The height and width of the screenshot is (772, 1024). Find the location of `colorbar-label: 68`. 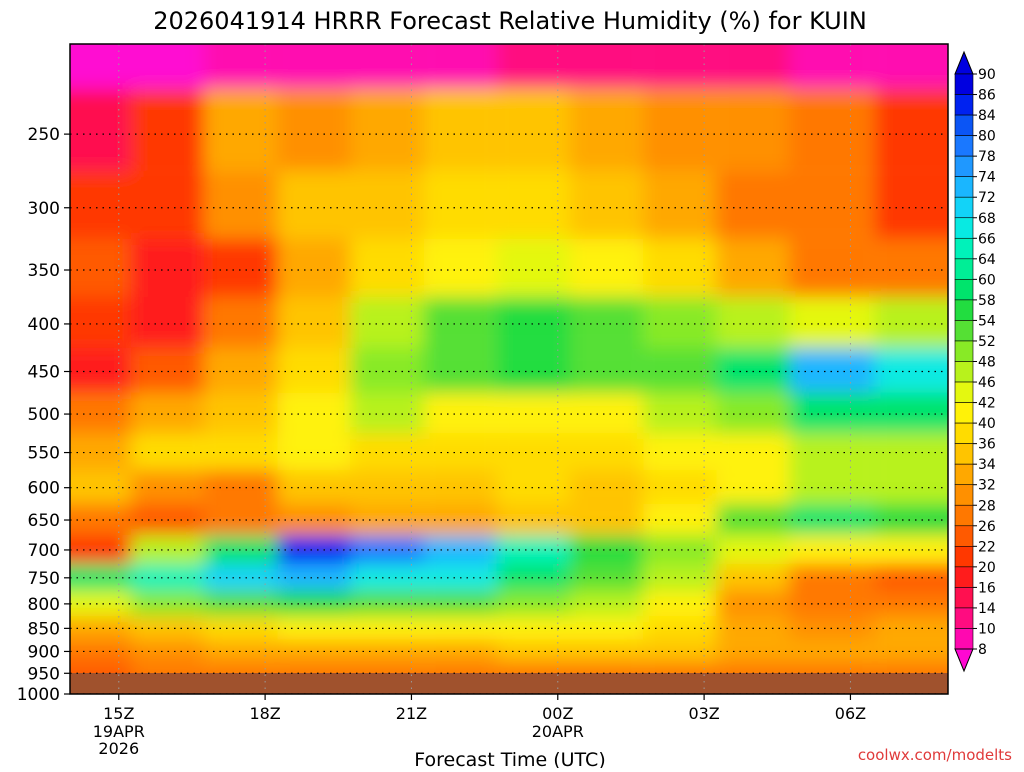

colorbar-label: 68 is located at coordinates (987, 219).